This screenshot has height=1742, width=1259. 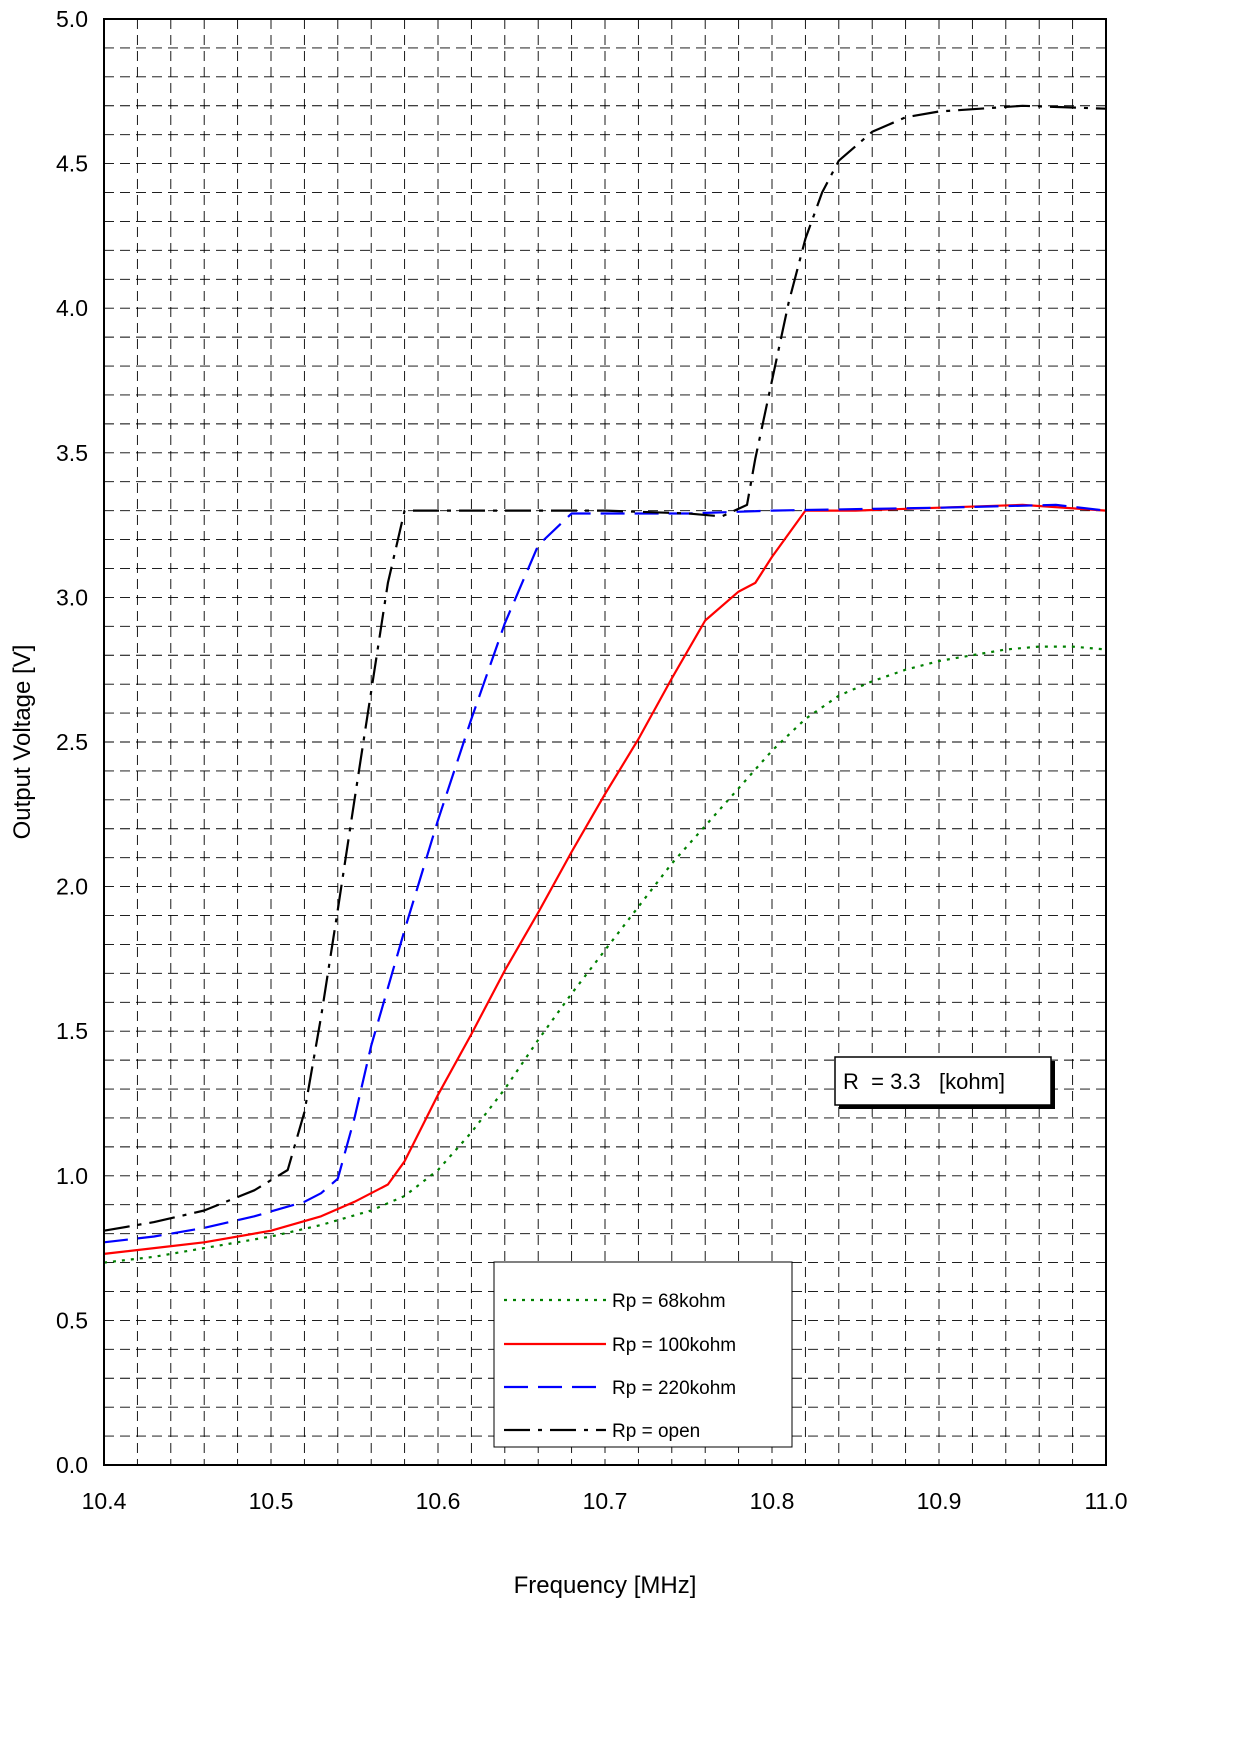 I want to click on y-tick-label: 3.0, so click(x=72, y=597).